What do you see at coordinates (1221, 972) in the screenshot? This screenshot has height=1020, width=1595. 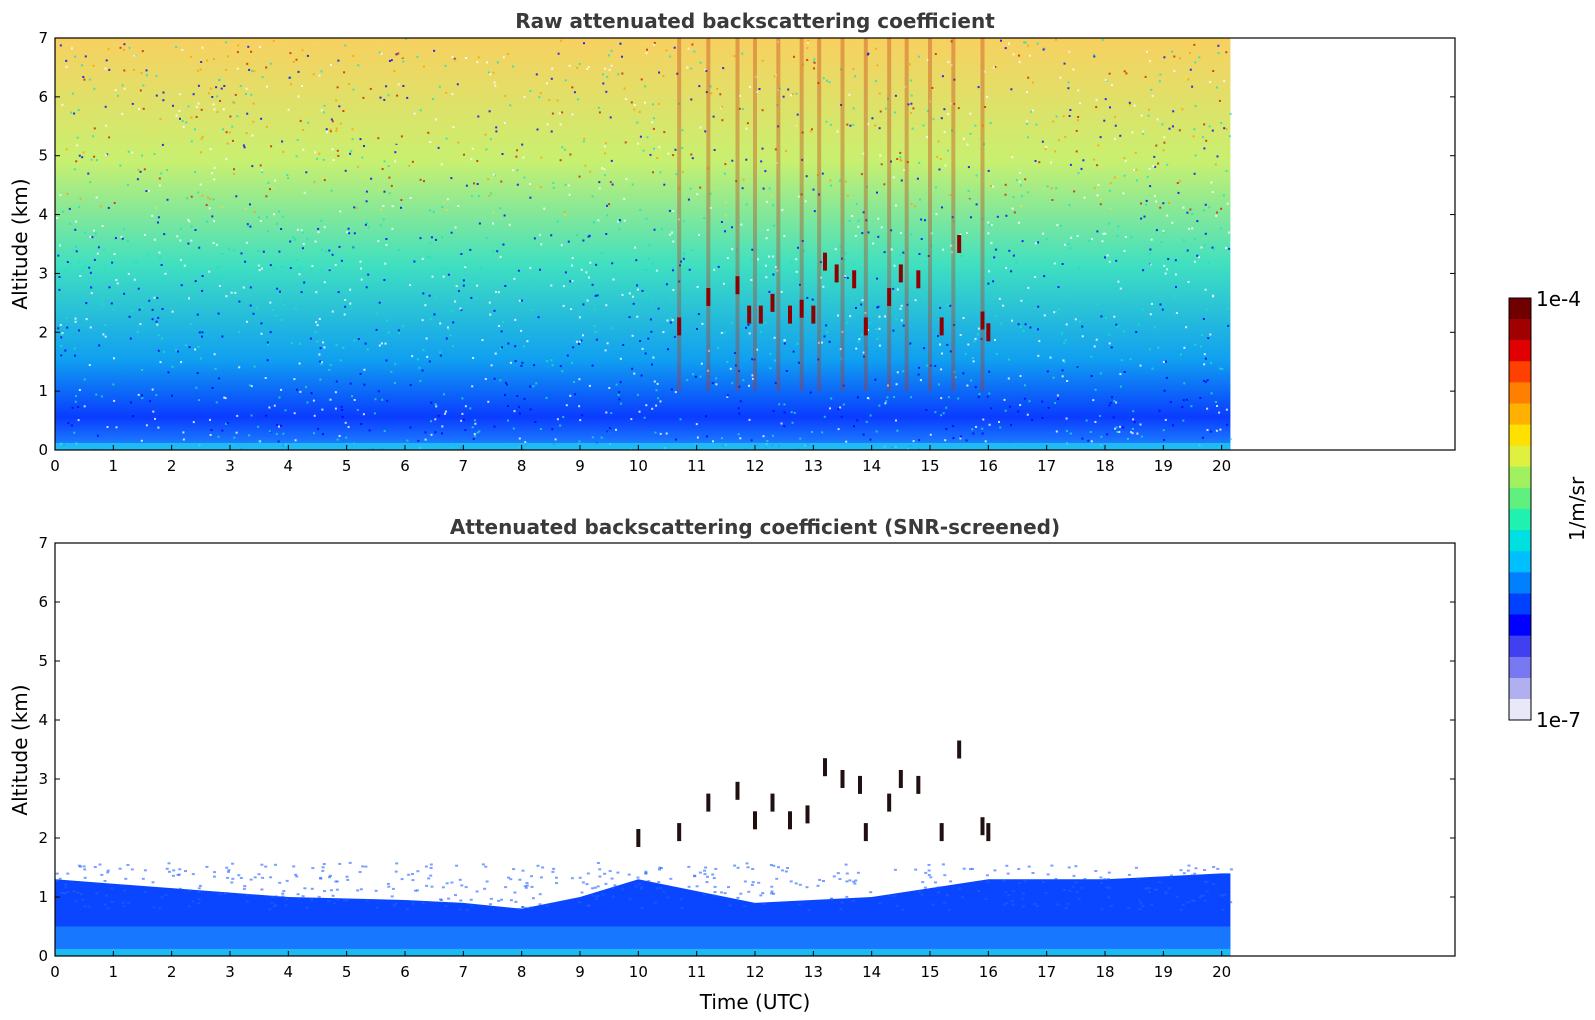 I see `x-tick-label: 20` at bounding box center [1221, 972].